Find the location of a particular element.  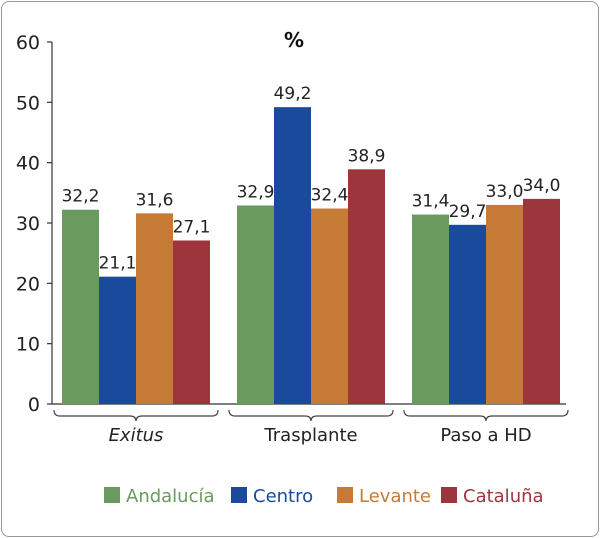

y-tick-label: 60 is located at coordinates (28, 43).